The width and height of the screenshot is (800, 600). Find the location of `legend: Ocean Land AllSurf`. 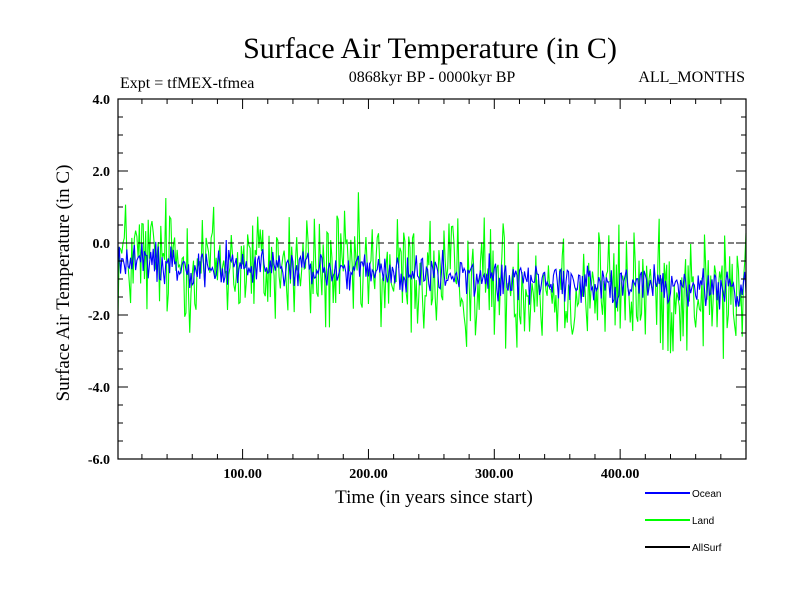

legend: Ocean Land AllSurf is located at coordinates (683, 521).